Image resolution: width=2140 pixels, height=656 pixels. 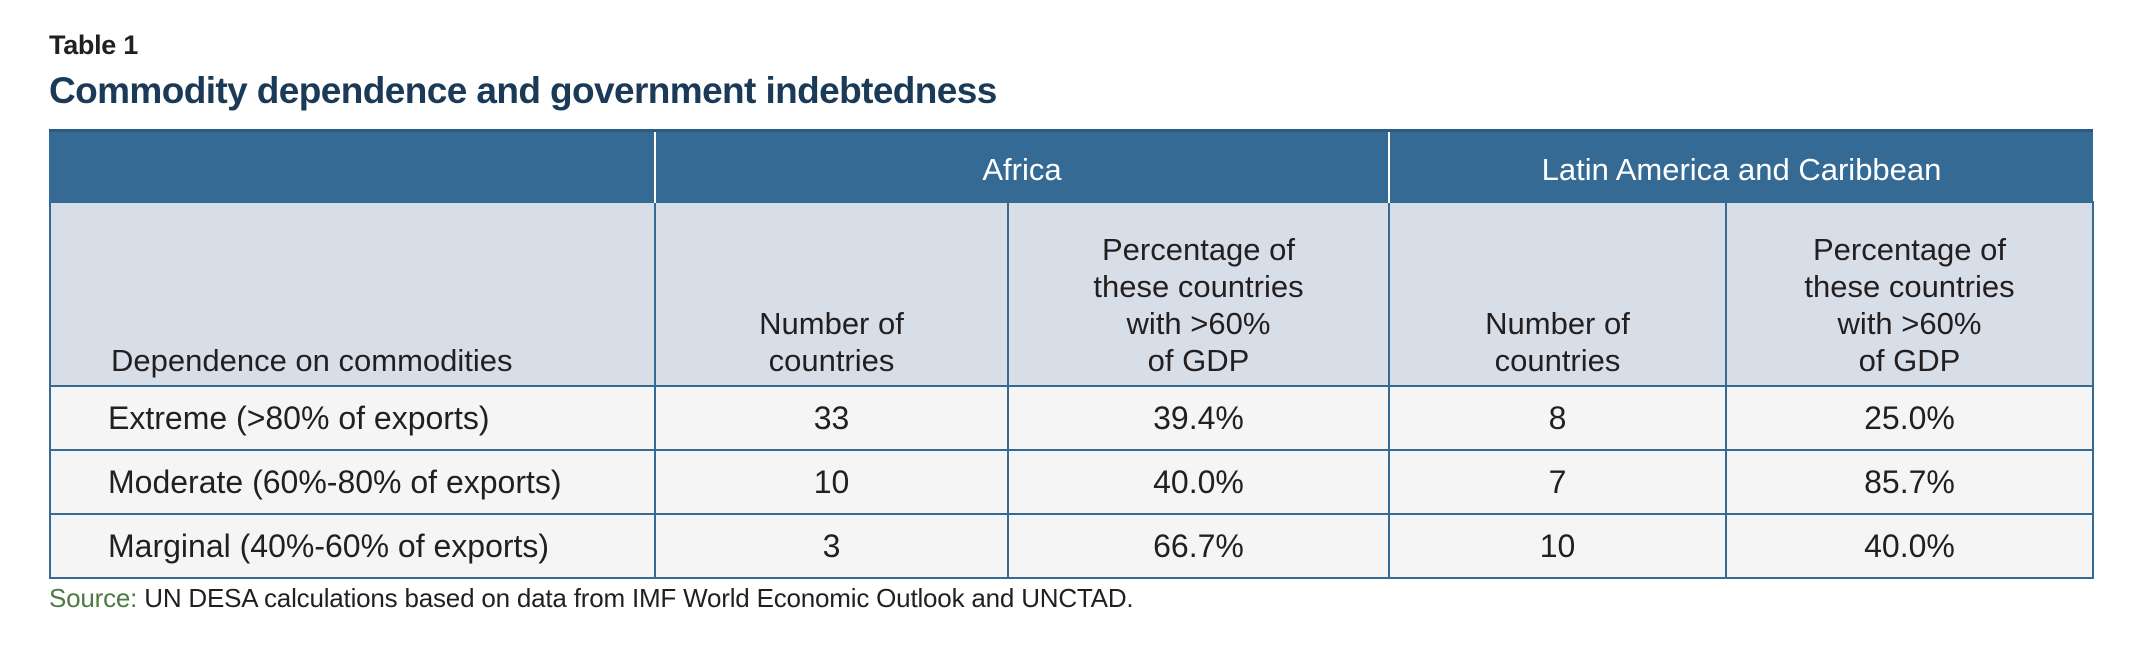 I want to click on lac-number-cell: 7, so click(x=1557, y=482).